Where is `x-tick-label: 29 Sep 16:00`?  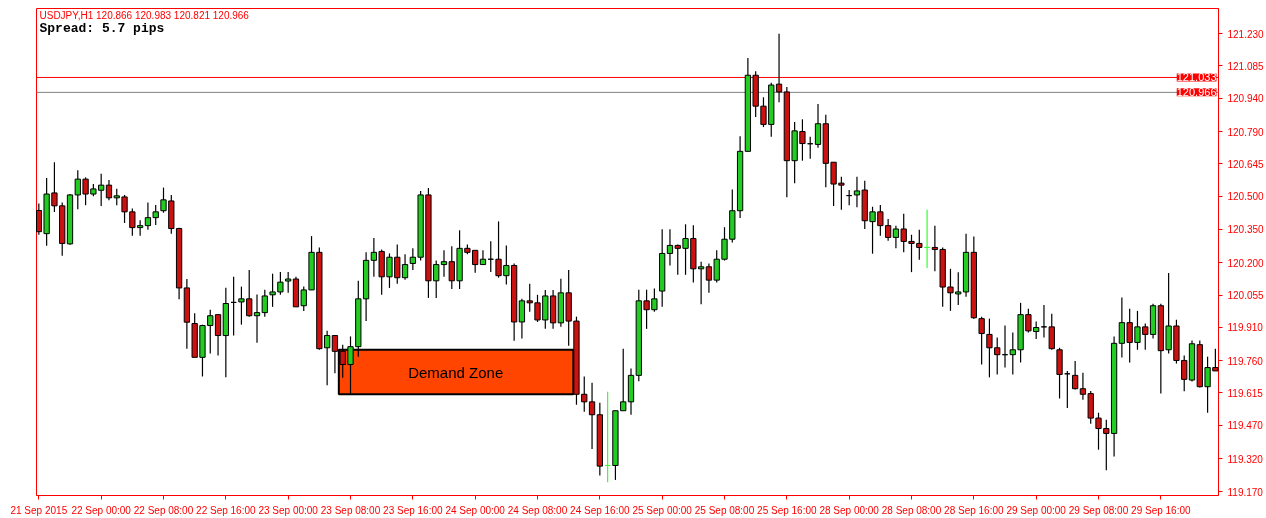 x-tick-label: 29 Sep 16:00 is located at coordinates (1161, 510).